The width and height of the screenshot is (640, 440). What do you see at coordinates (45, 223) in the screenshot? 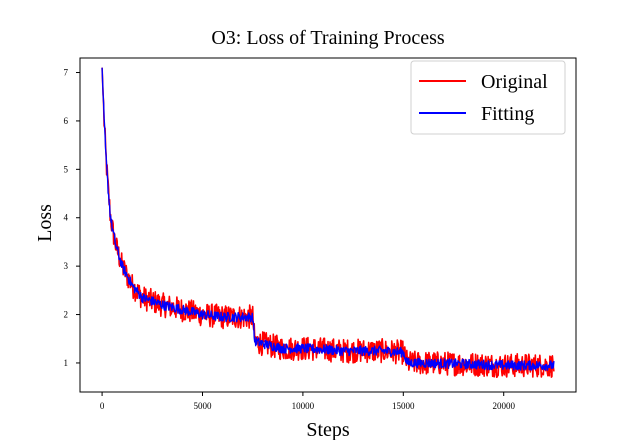
I see `y-axis-label: Loss` at bounding box center [45, 223].